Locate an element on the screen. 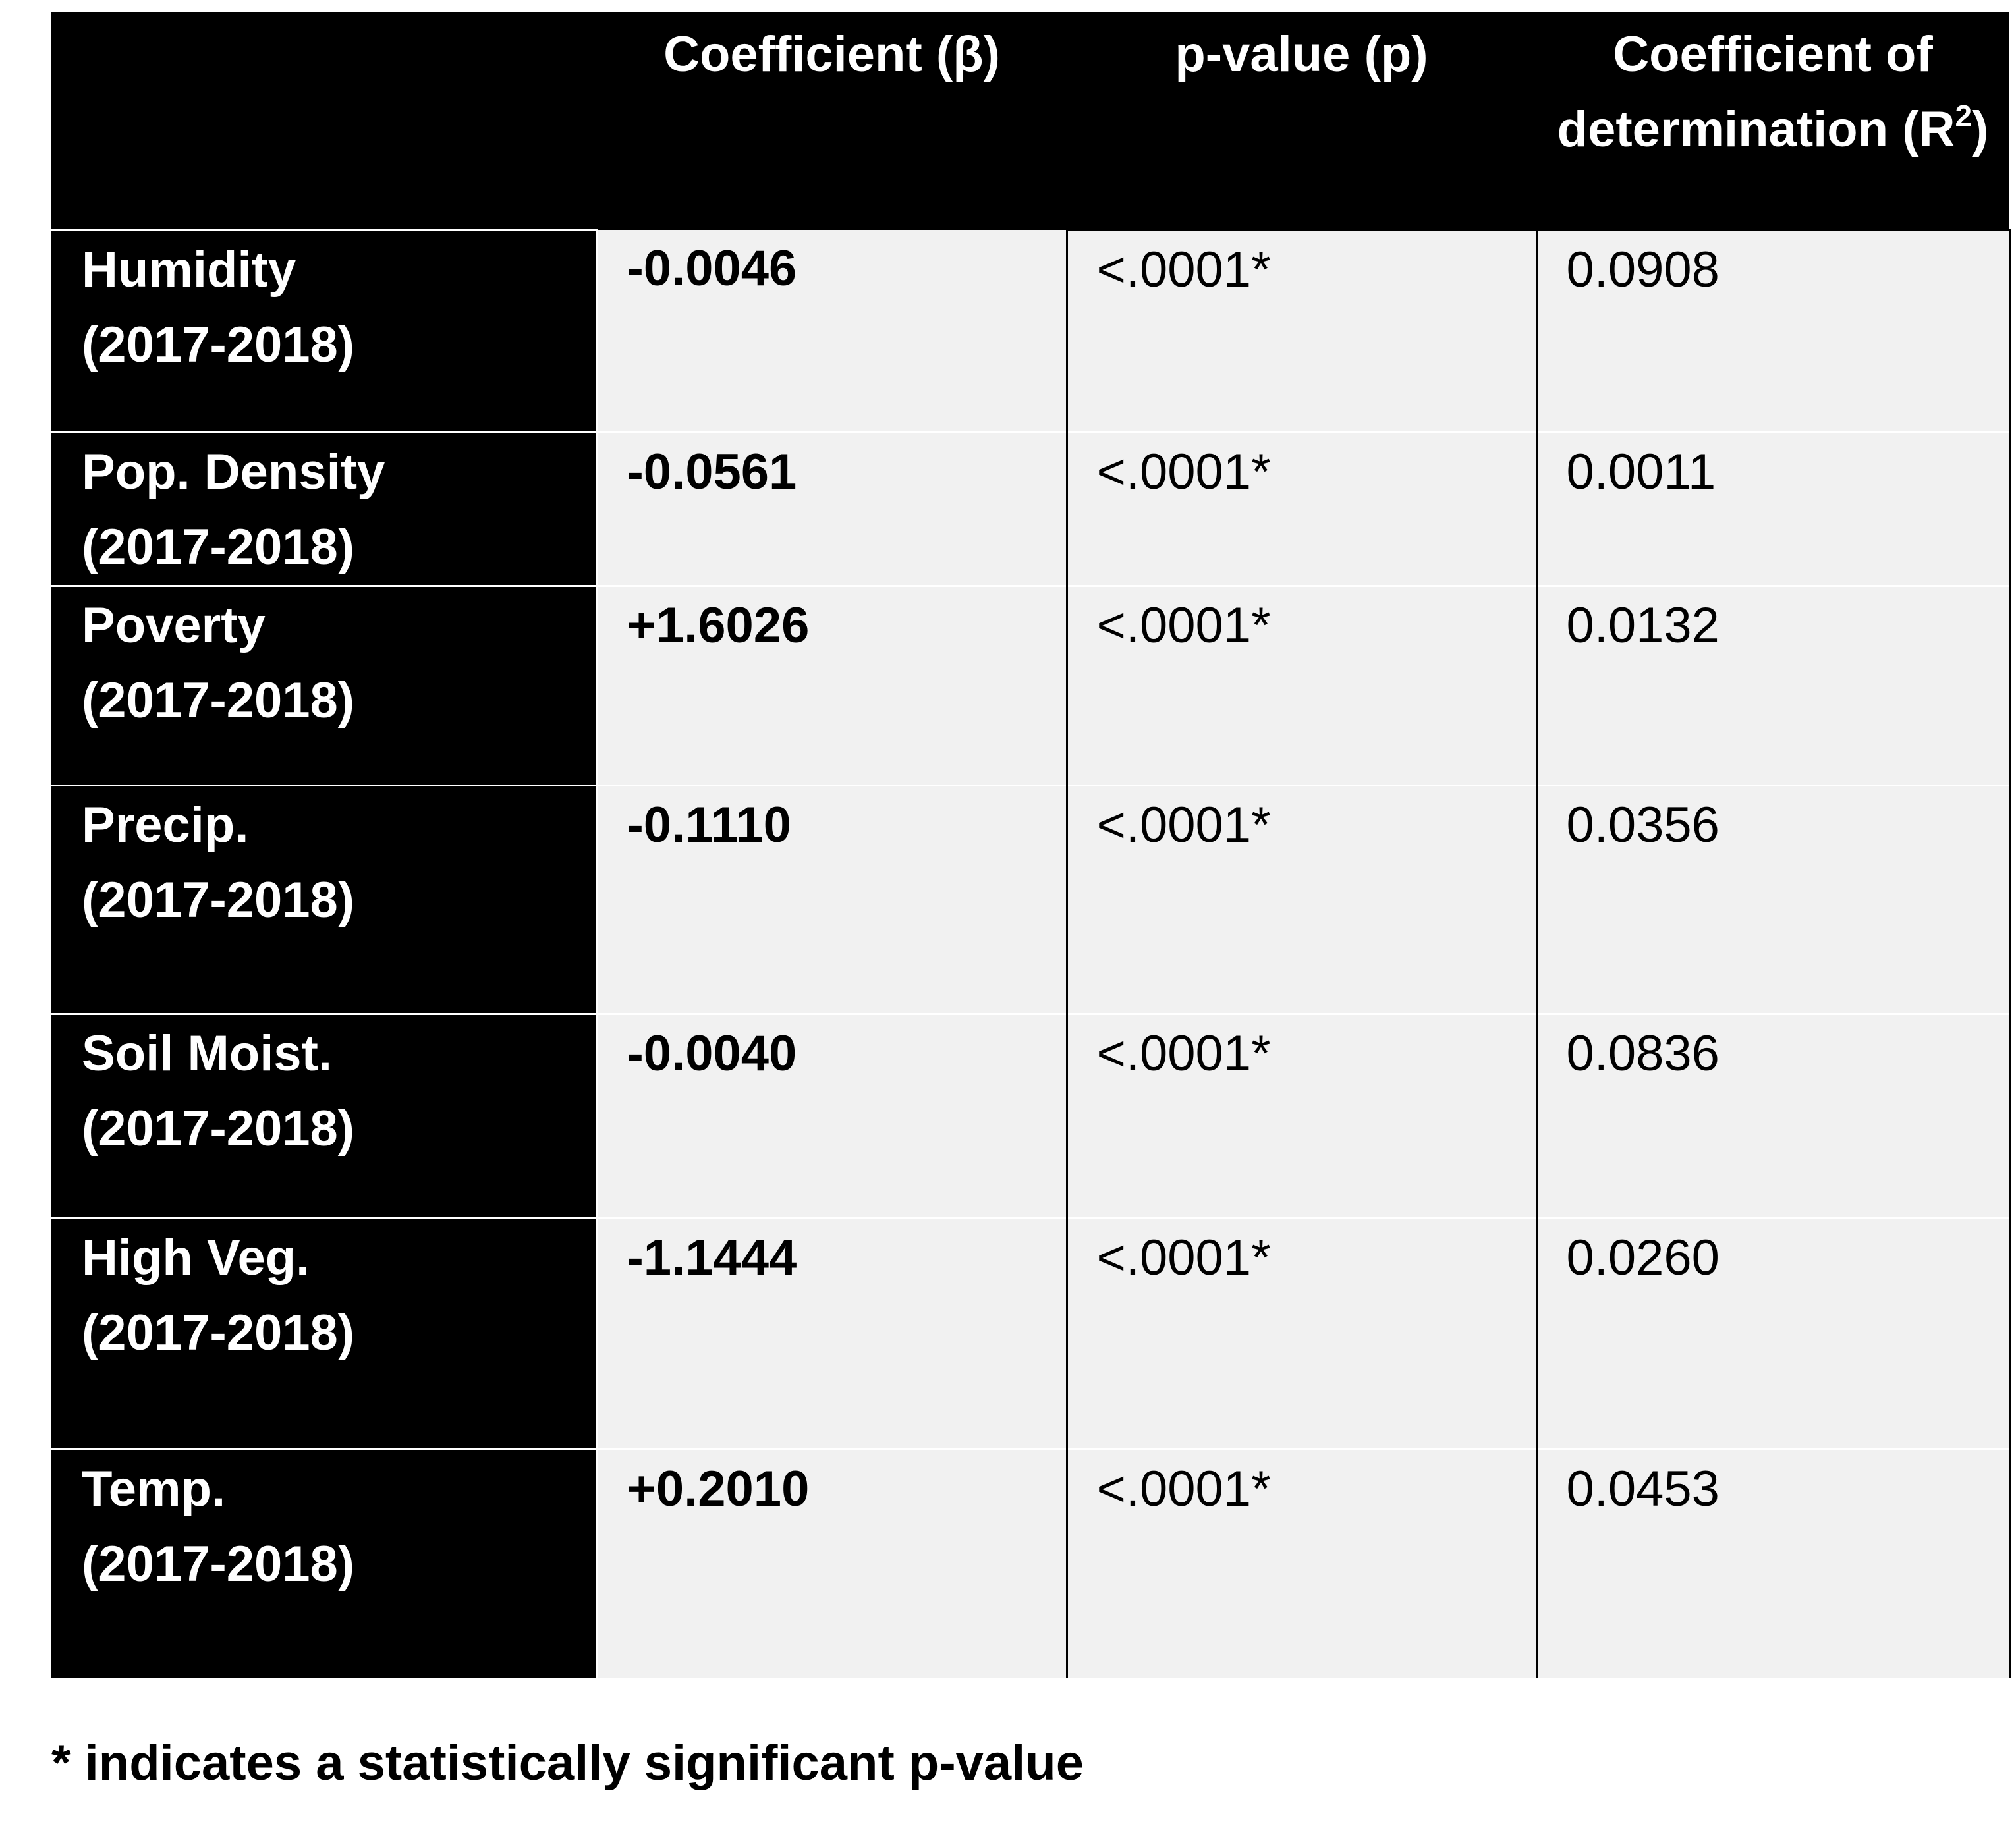 The image size is (2016, 1847). row-header-cell: Poverty (2017-2018) is located at coordinates (324, 684).